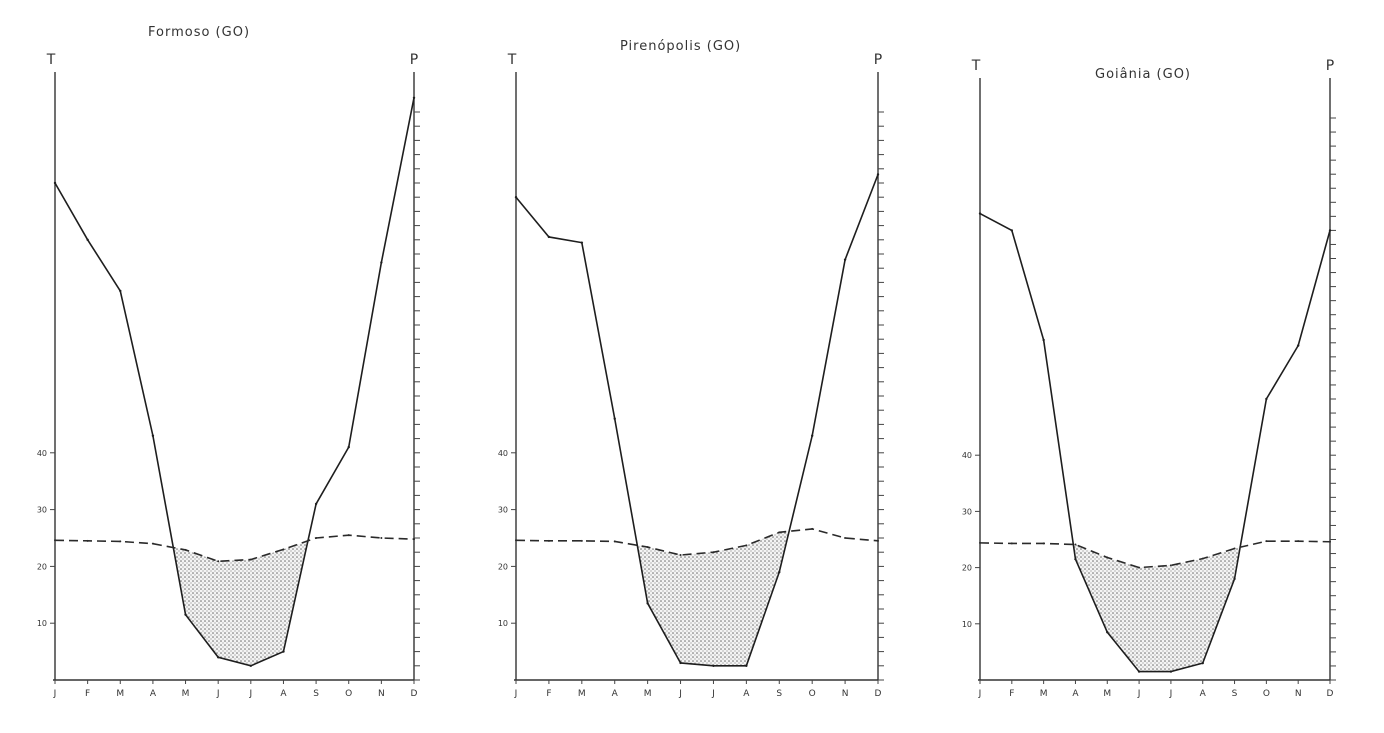  Describe the element at coordinates (680, 46) in the screenshot. I see `chart-title: Pirenópolis (GO)` at that location.